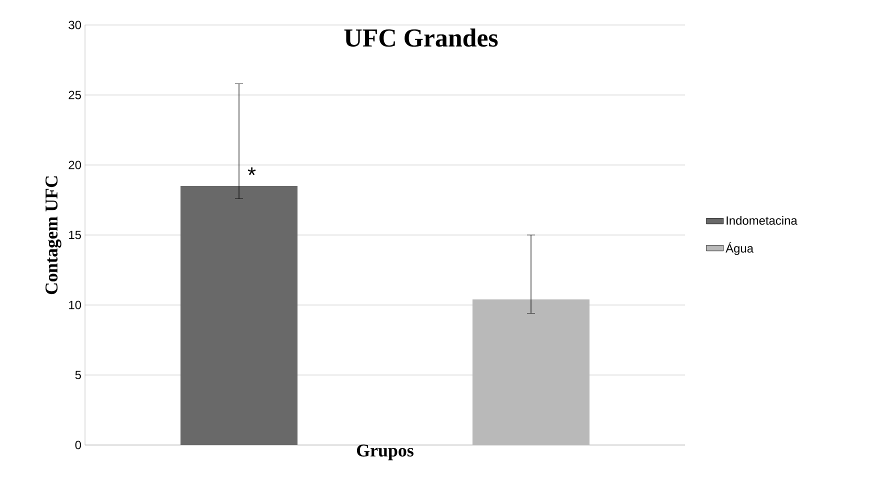 This screenshot has height=483, width=877. Describe the element at coordinates (78, 375) in the screenshot. I see `y-tick-label: 5` at that location.